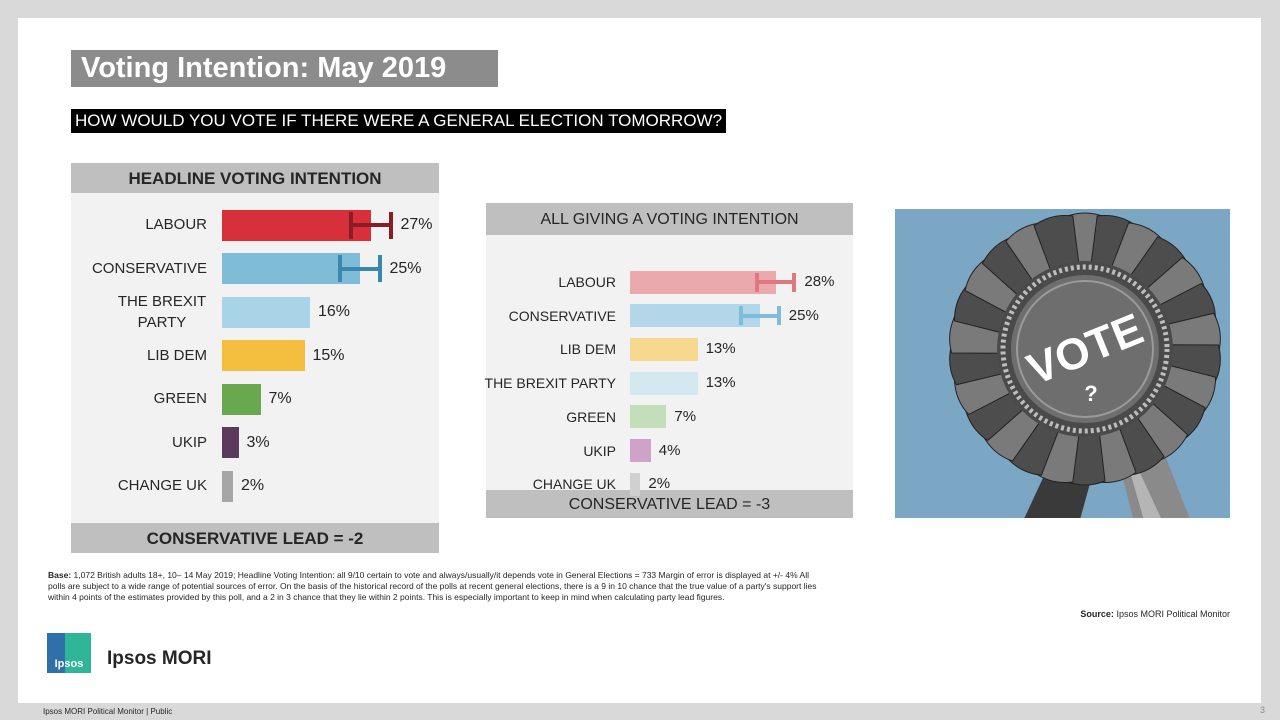 The height and width of the screenshot is (720, 1280). I want to click on headline-bar-ukip, so click(230, 442).